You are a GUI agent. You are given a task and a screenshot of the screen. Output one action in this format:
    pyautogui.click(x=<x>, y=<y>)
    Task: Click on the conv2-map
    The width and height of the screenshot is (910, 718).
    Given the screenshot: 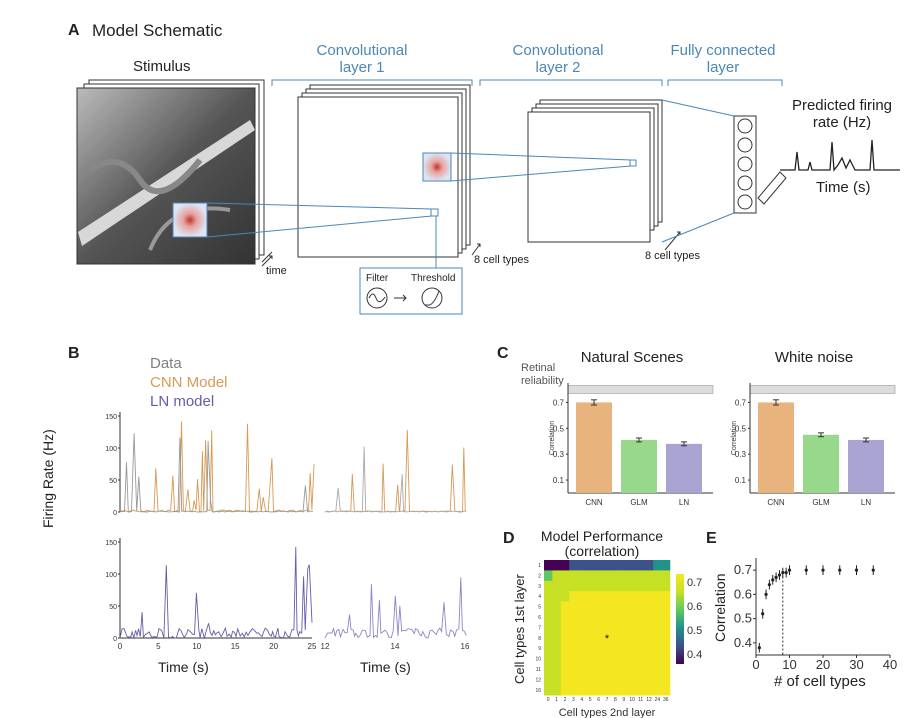 What is the action you would take?
    pyautogui.click(x=589, y=177)
    